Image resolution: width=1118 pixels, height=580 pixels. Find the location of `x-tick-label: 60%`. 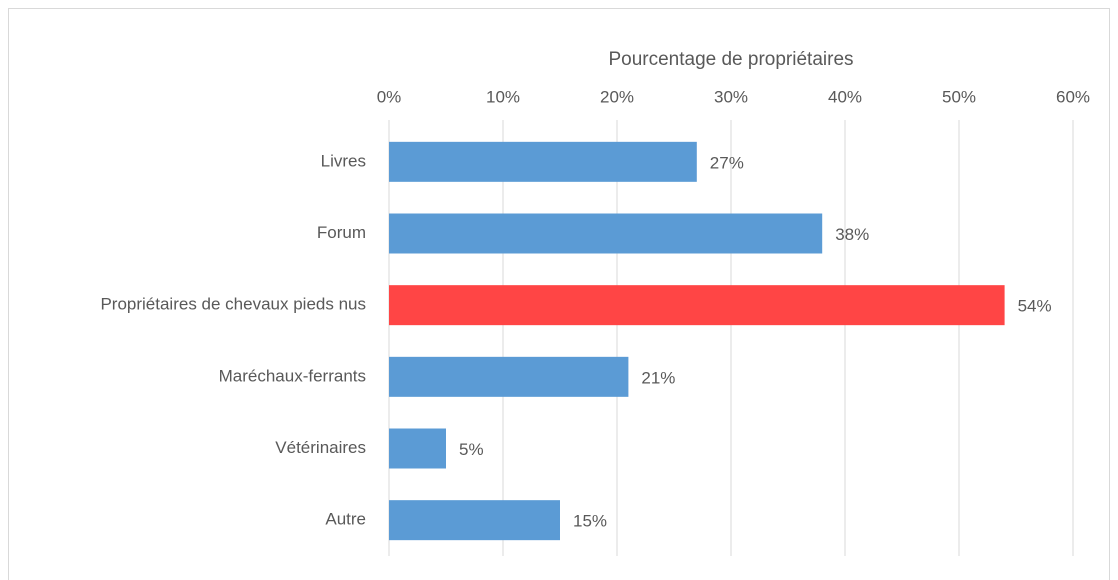

x-tick-label: 60% is located at coordinates (1073, 96).